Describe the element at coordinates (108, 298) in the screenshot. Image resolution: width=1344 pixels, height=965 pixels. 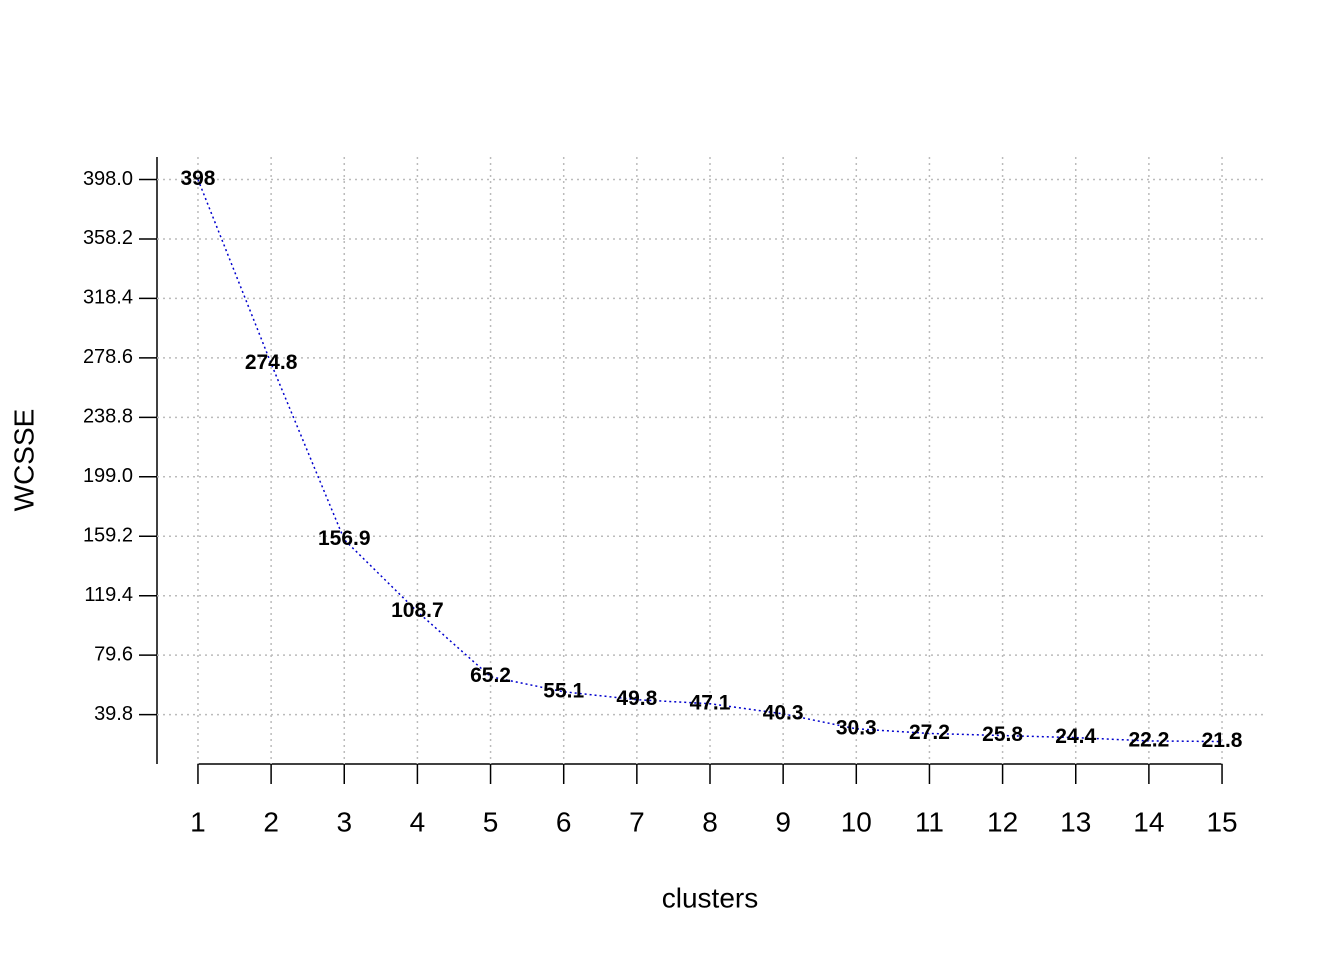
I see `y-tick-label: 318.4` at that location.